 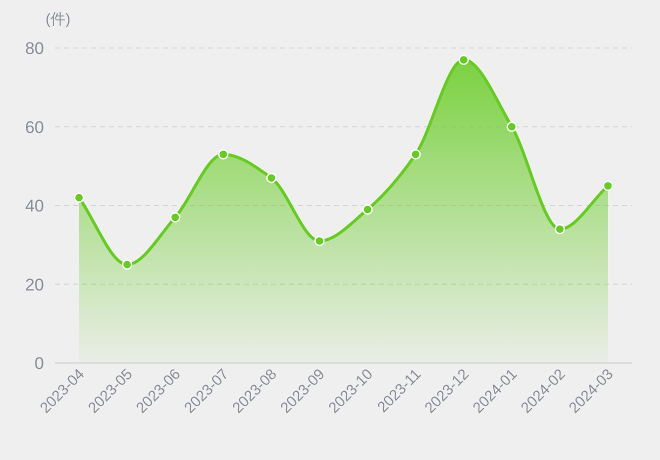 I want to click on y-tick-label: 60, so click(x=34, y=127).